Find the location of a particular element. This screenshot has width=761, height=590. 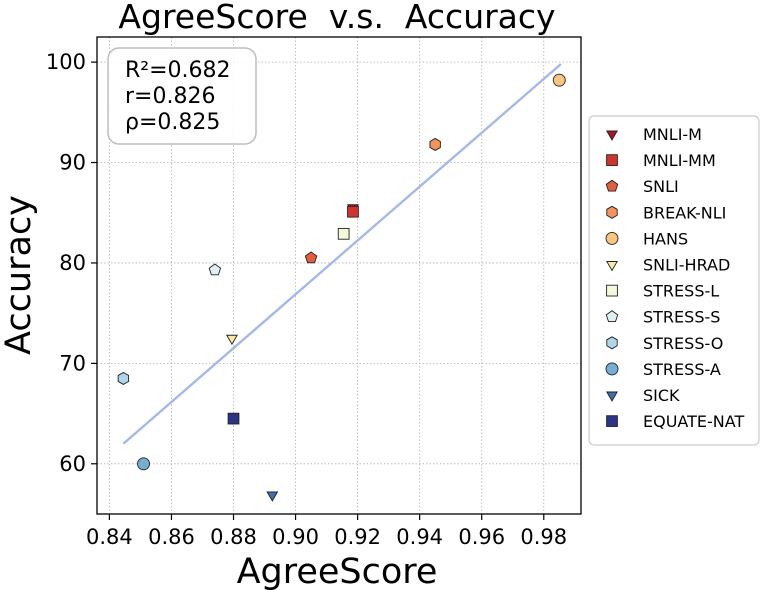

legend-item: STRESS-L is located at coordinates (662, 291).